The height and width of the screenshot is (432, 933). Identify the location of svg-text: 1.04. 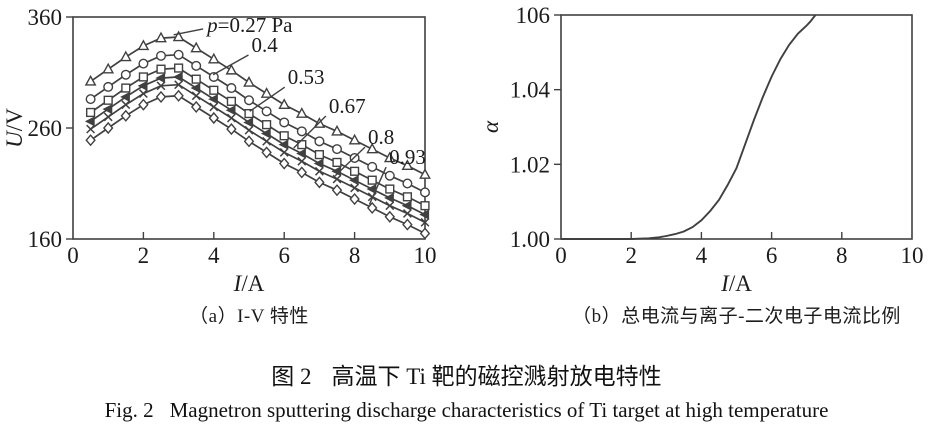
(530, 90).